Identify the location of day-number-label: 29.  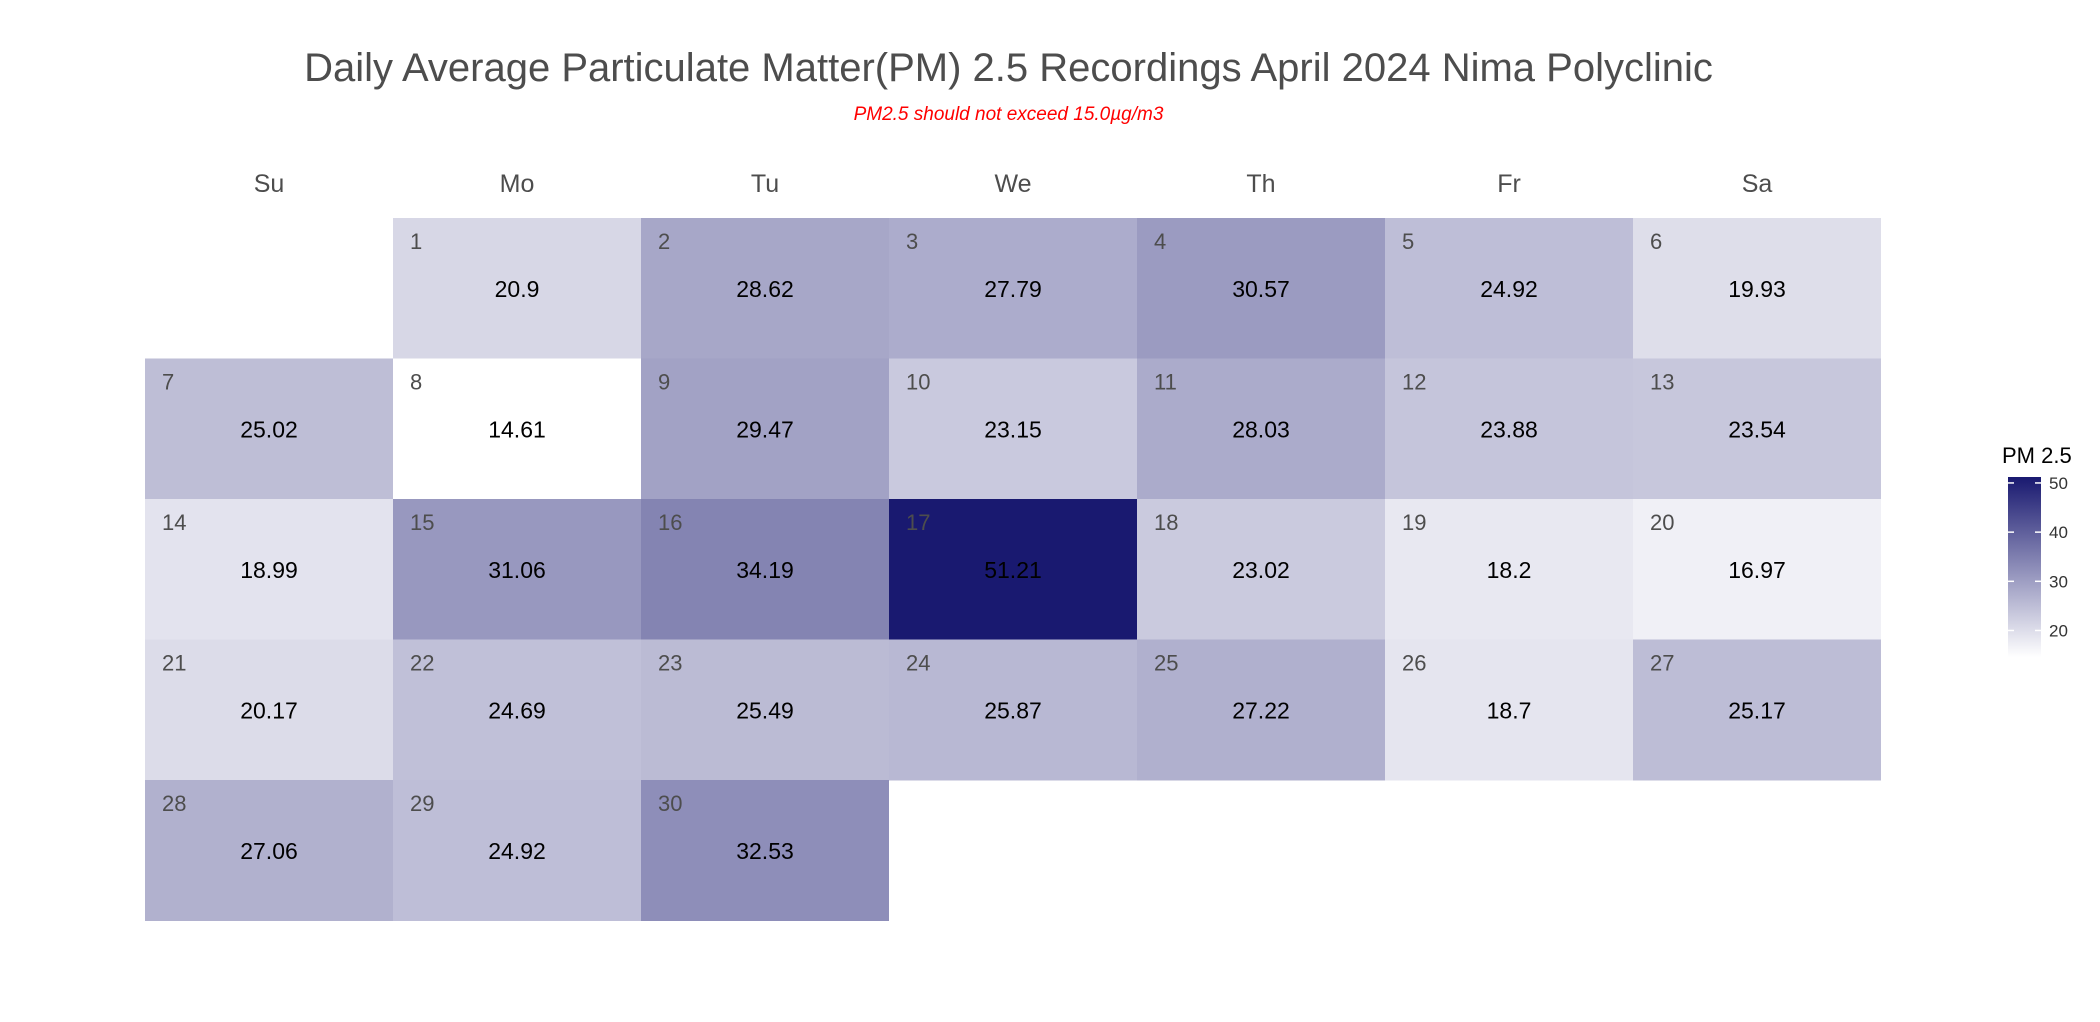
(422, 803).